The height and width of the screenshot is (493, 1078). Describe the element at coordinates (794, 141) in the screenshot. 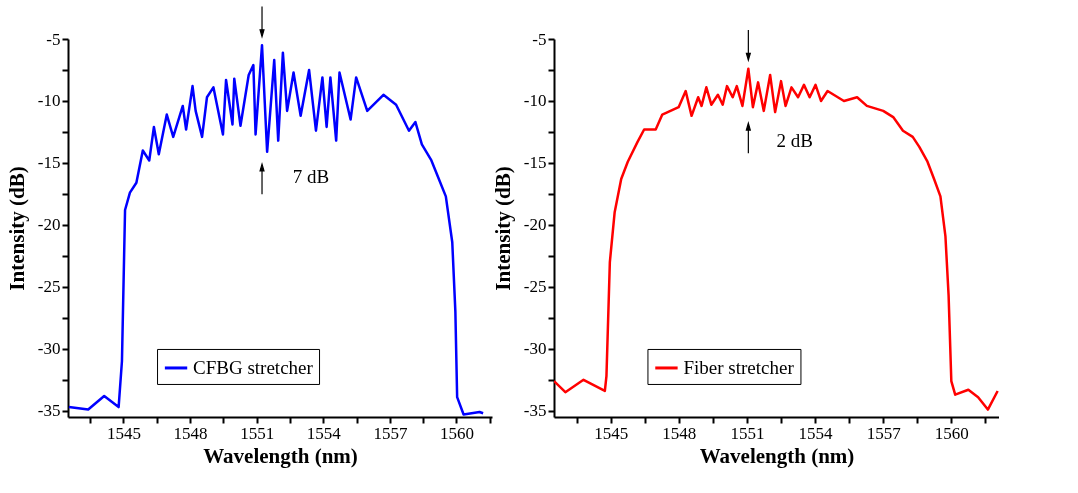

I see `annotation: 2 dB` at that location.